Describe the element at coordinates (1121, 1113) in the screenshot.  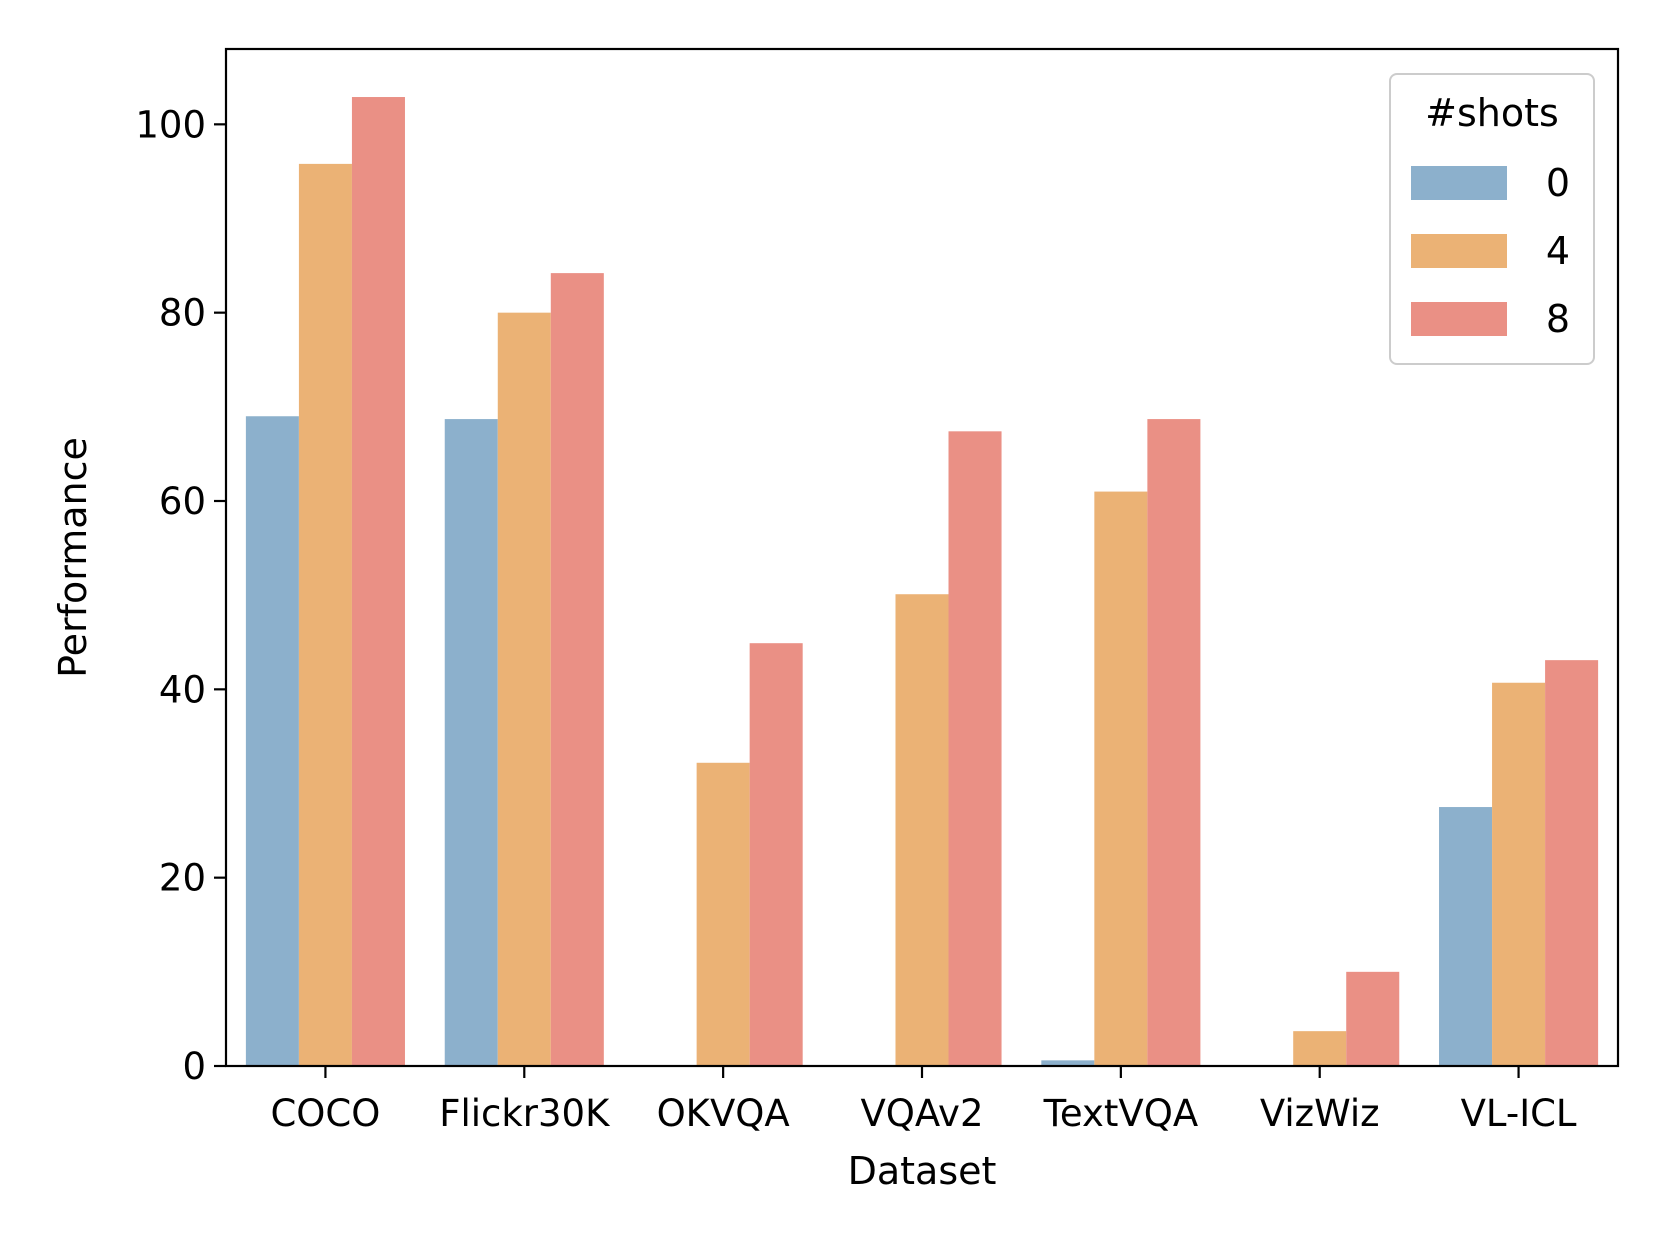
I see `x-tick-label: TextVQA` at that location.